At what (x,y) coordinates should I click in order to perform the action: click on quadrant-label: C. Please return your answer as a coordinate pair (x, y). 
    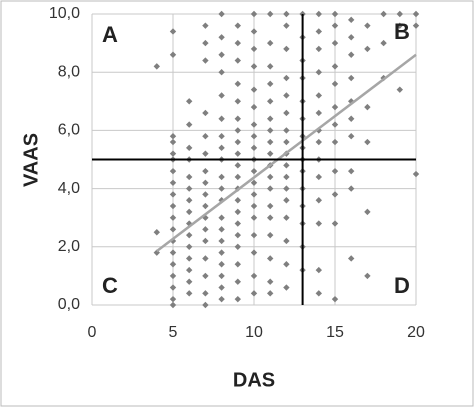
    Looking at the image, I should click on (110, 285).